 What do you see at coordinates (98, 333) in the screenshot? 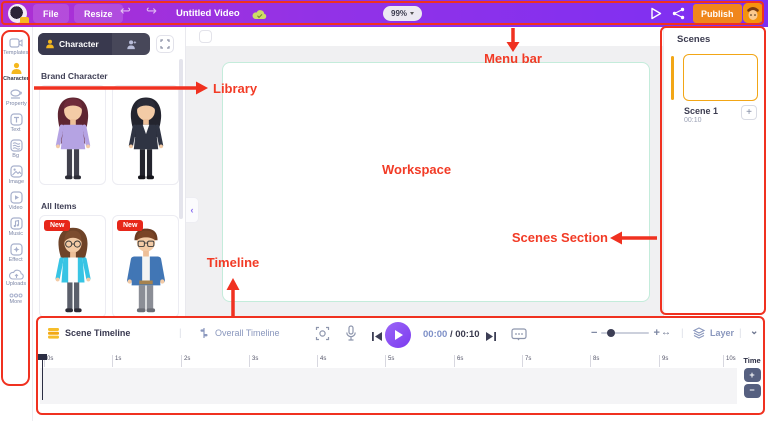
I see `scene-timeline-label: Scene Timeline` at bounding box center [98, 333].